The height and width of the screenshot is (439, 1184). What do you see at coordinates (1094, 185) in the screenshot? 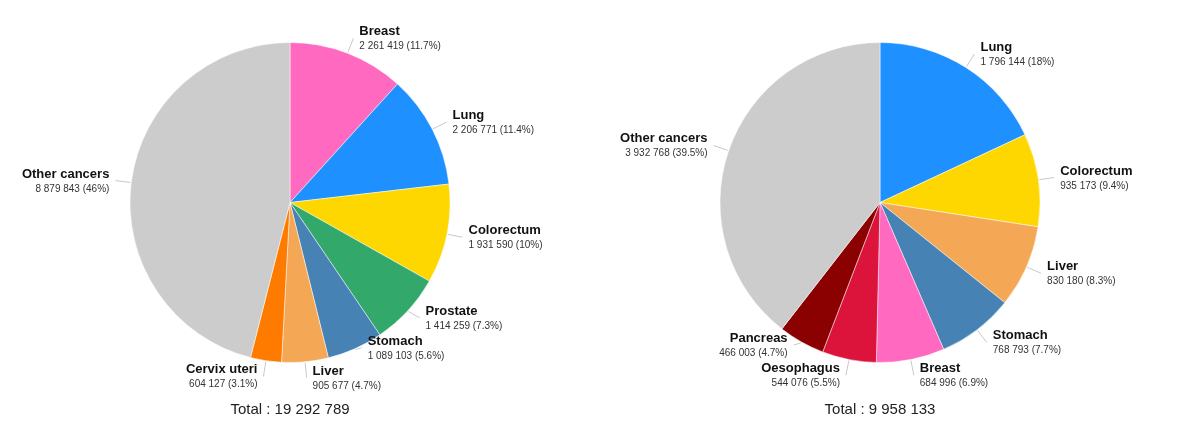
I see `data-label: 935 173 (9.4%)` at bounding box center [1094, 185].